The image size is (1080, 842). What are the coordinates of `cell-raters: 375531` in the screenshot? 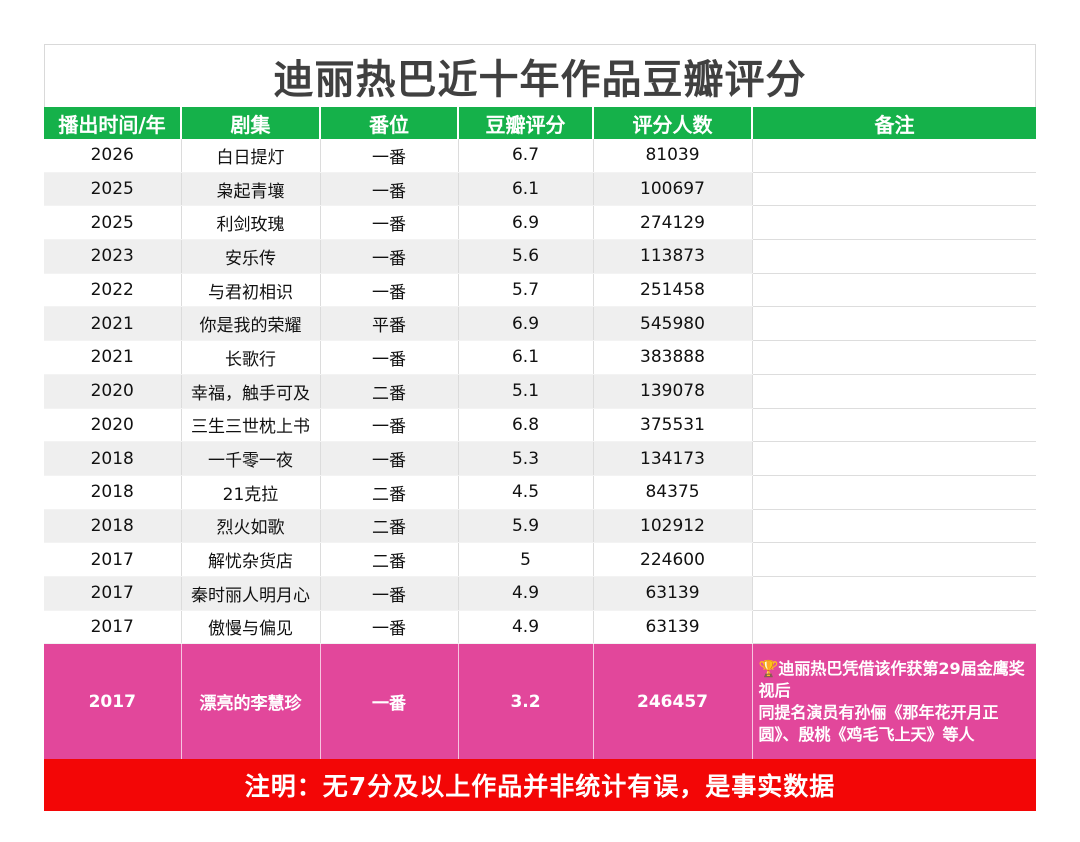 It's located at (673, 425).